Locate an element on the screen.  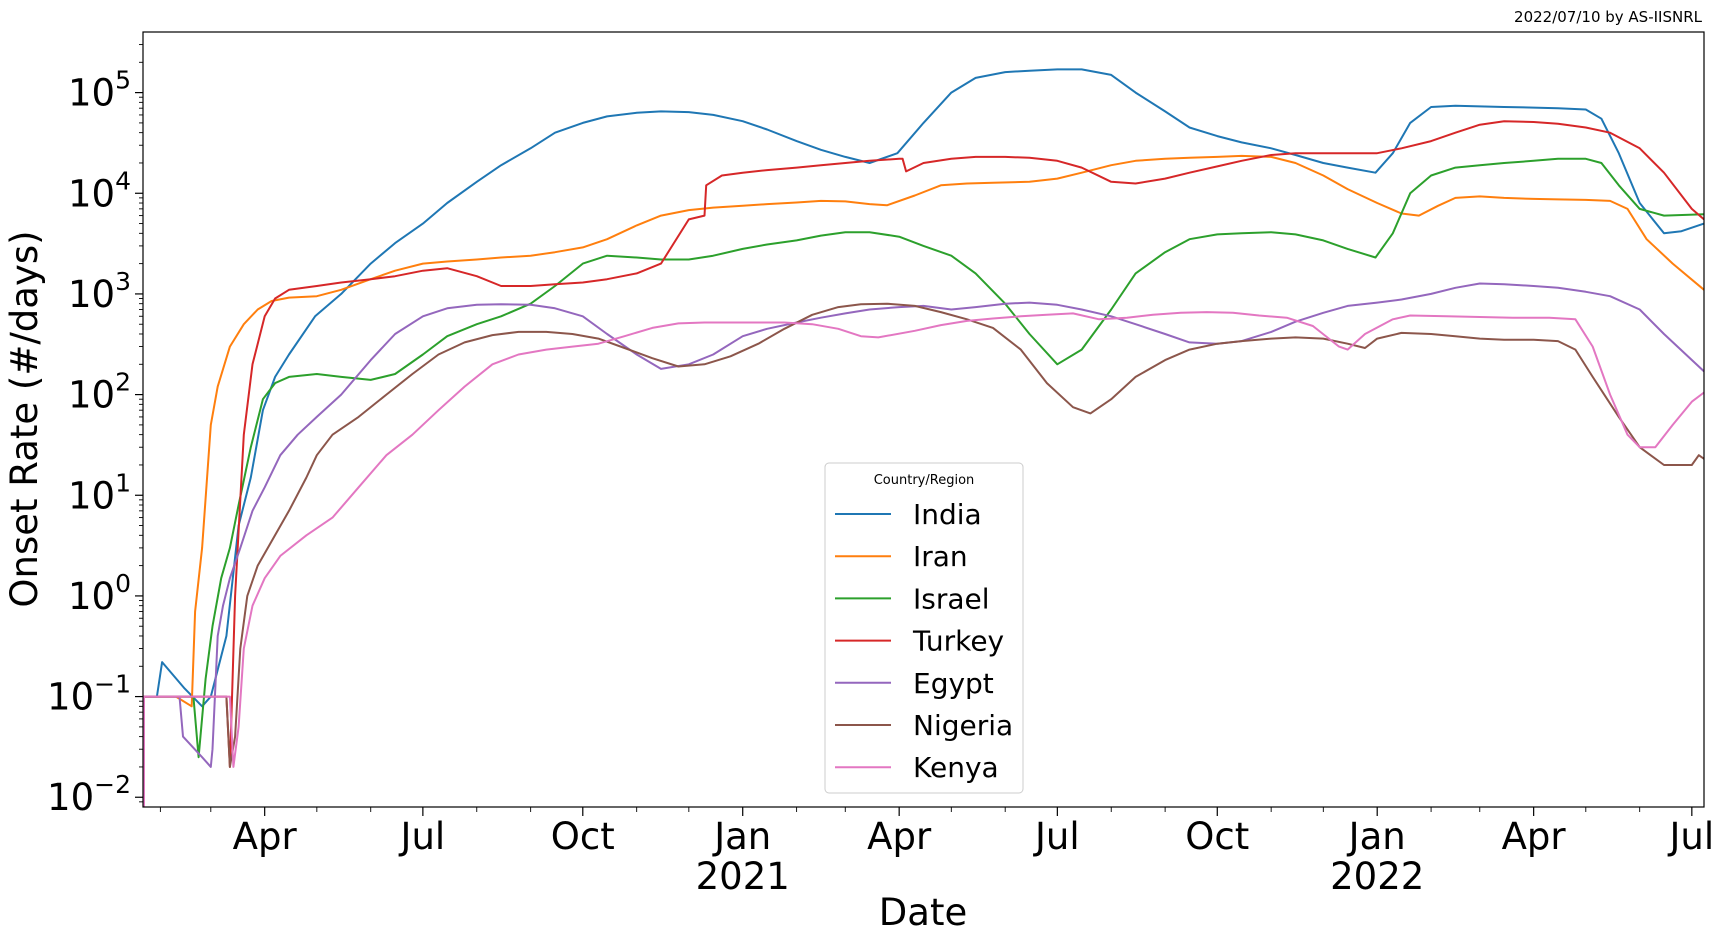
y-tick-exponent: 3 is located at coordinates (123, 281).